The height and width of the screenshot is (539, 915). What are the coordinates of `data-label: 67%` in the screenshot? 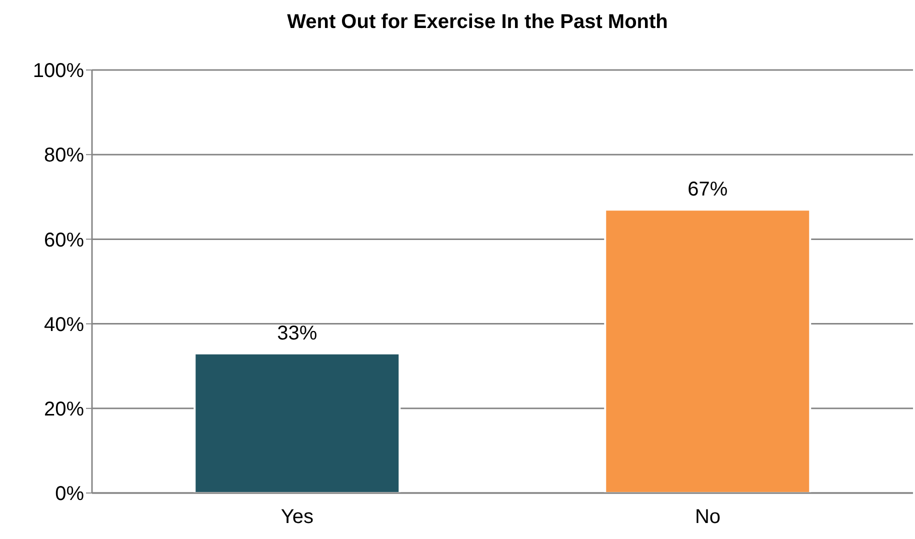 It's located at (708, 189).